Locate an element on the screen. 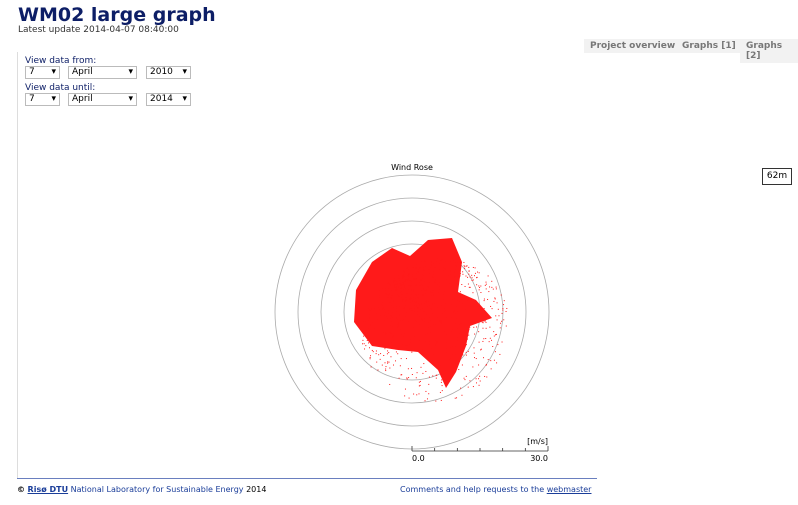 This screenshot has width=798, height=505. tab: Project overview is located at coordinates (633, 46).